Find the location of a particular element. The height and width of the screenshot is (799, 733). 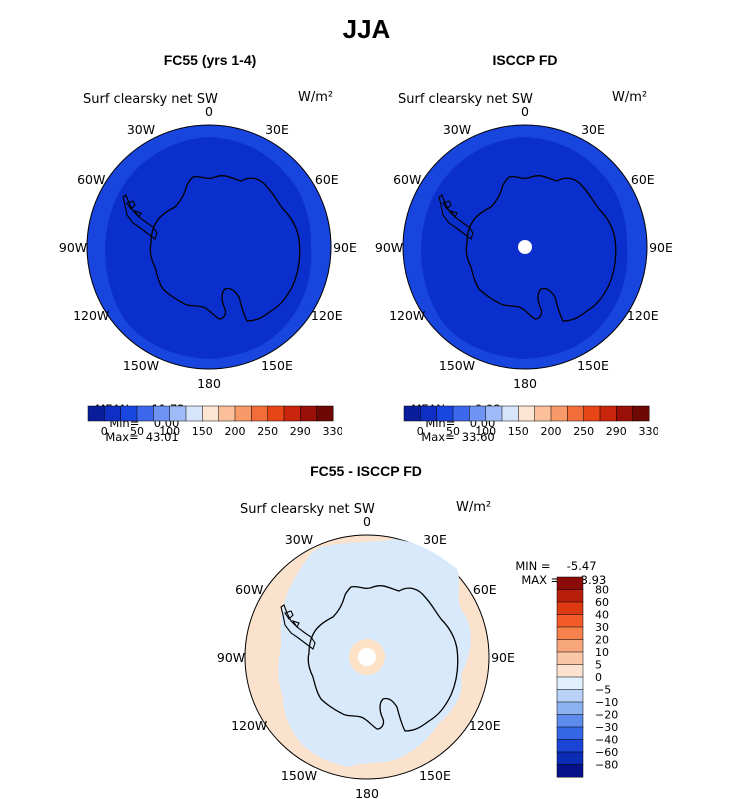

panel-1-colorbar: 0 50 100 150 200 250 290 330 is located at coordinates (215, 421).